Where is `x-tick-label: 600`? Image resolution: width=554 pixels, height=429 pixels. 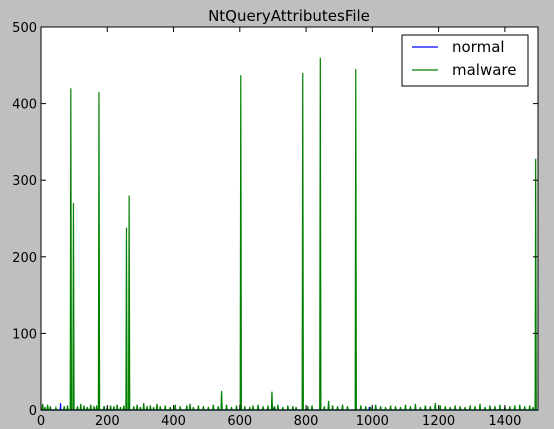 x-tick-label: 600 is located at coordinates (239, 421).